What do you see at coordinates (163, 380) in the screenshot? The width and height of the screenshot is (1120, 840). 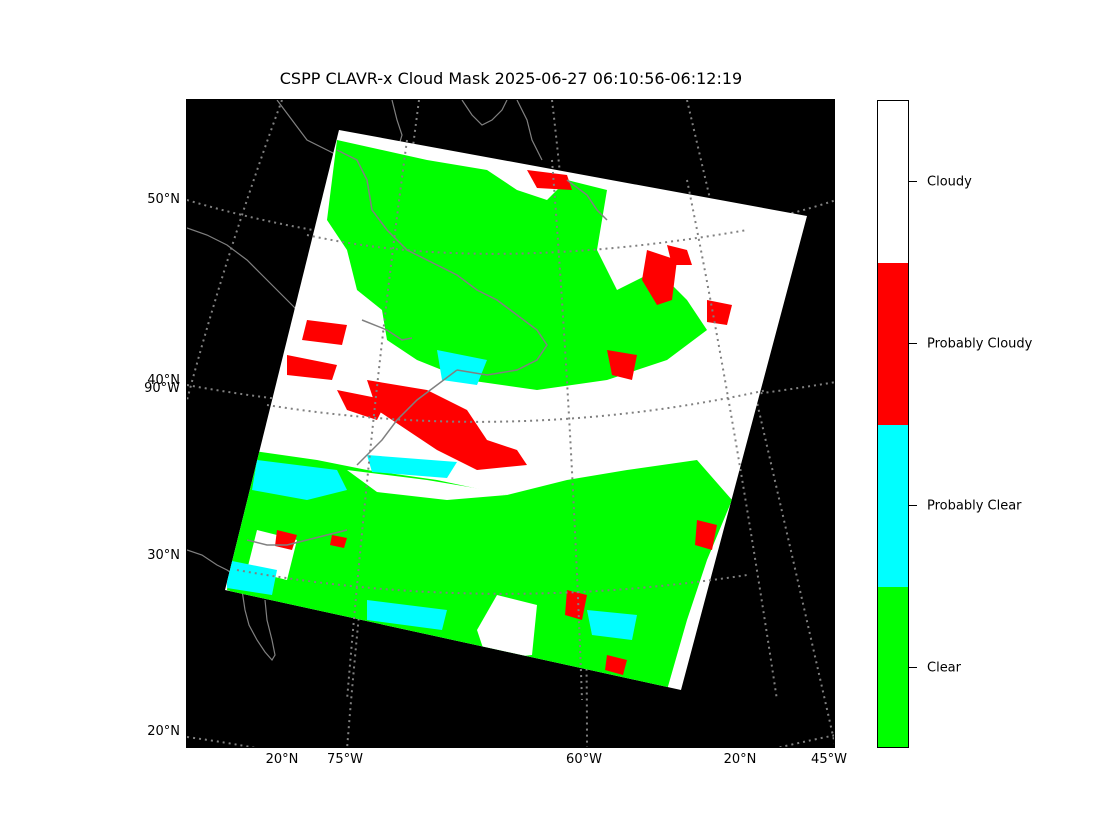 I see `lat-label-40n: 40°N` at bounding box center [163, 380].